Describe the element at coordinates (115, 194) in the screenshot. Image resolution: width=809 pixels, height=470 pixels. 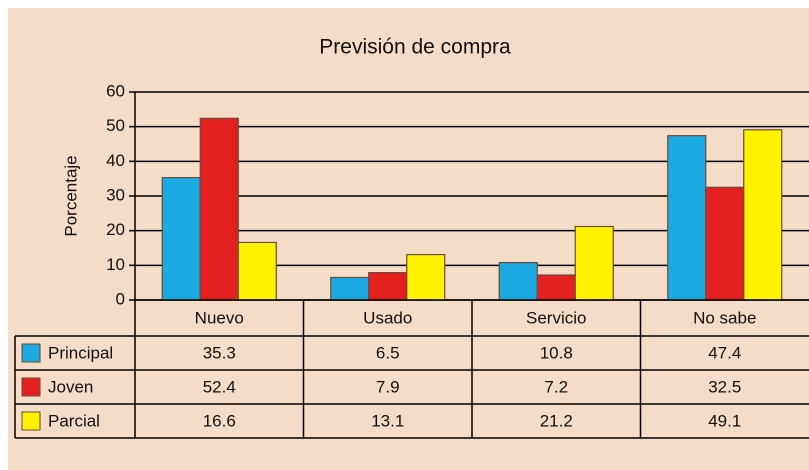
I see `y-tick-label: 30` at that location.